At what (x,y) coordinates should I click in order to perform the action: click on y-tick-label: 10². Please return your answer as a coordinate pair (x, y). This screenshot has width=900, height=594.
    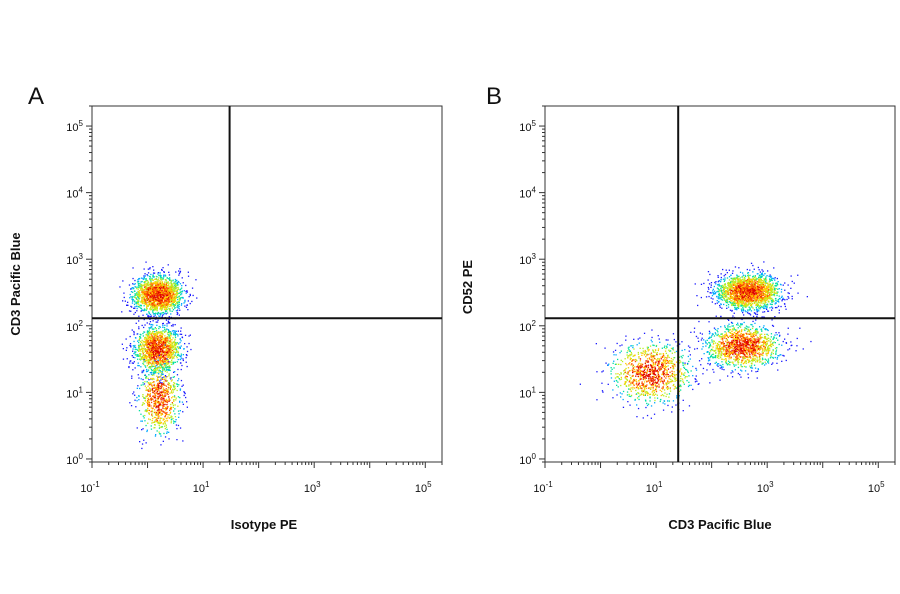
    Looking at the image, I should click on (74, 326).